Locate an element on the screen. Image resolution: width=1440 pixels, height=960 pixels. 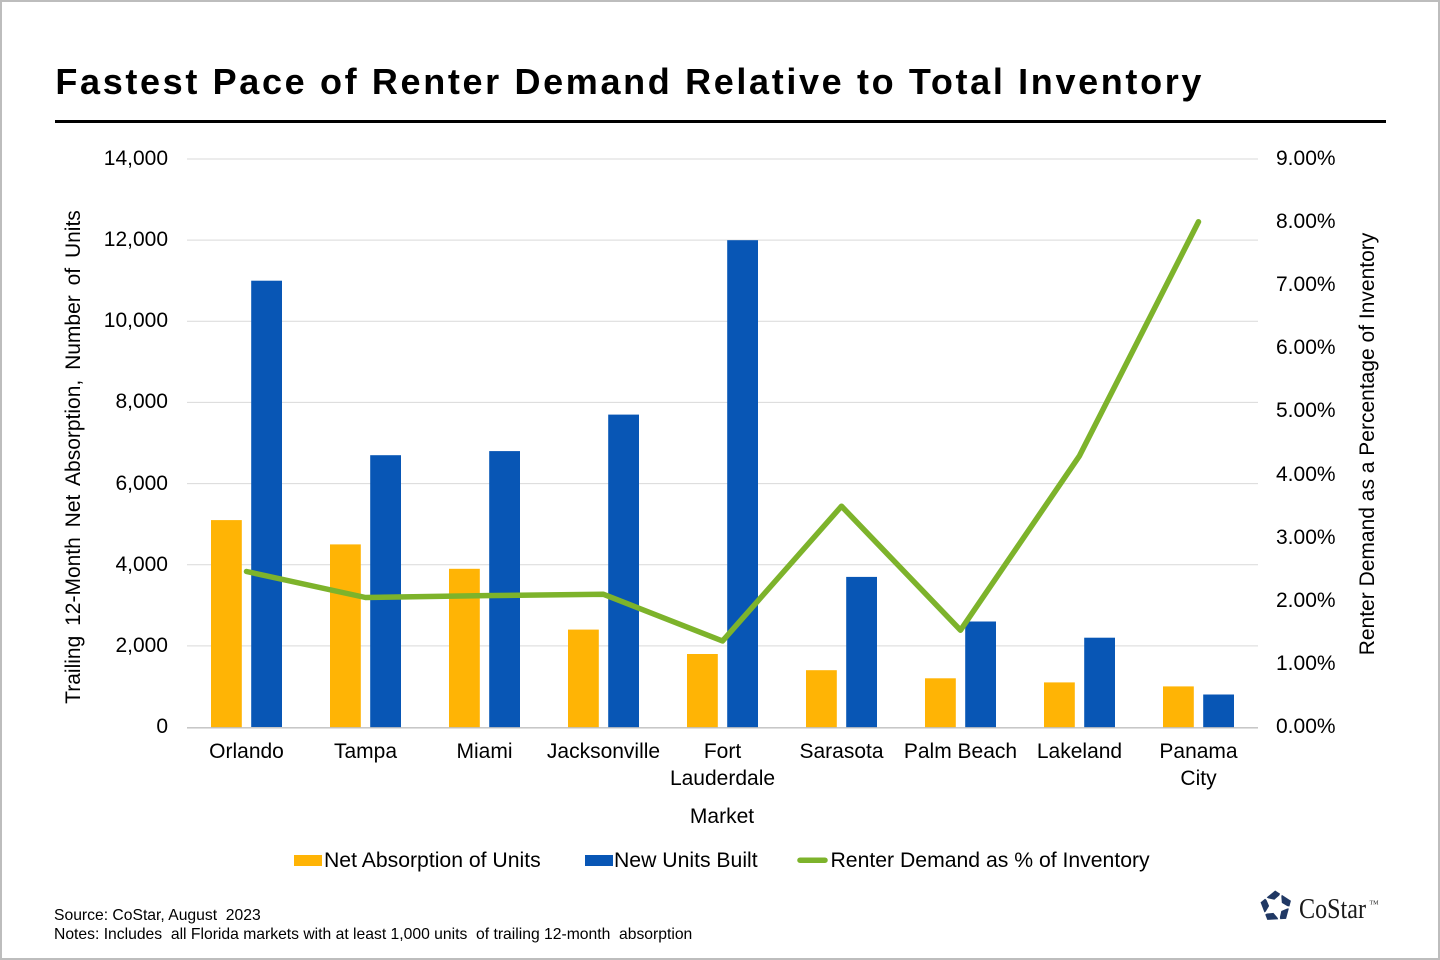
svg-text: TM is located at coordinates (1375, 904).